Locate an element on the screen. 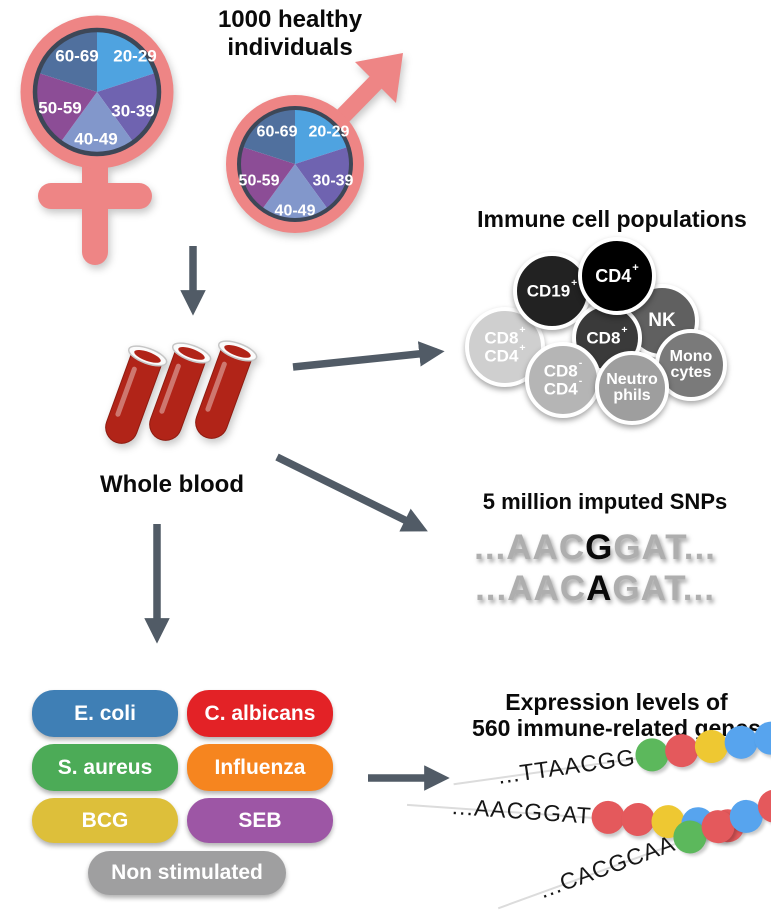 The width and height of the screenshot is (771, 922). stimulus-nonstim: Non stimulated is located at coordinates (187, 873).